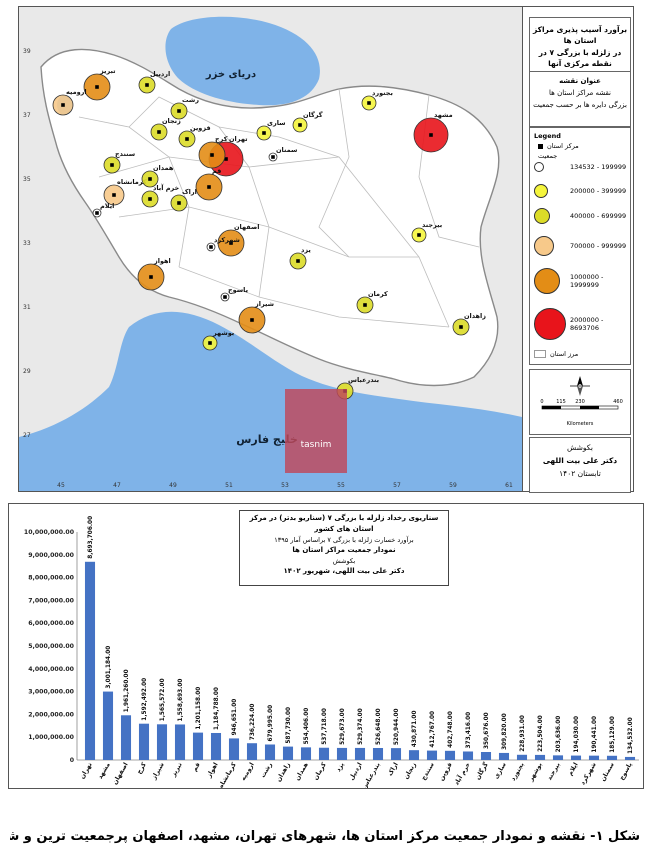 Image resolution: width=650 pixels, height=860 pixels. Describe the element at coordinates (216, 171) in the screenshot. I see `city-label: قم` at that location.